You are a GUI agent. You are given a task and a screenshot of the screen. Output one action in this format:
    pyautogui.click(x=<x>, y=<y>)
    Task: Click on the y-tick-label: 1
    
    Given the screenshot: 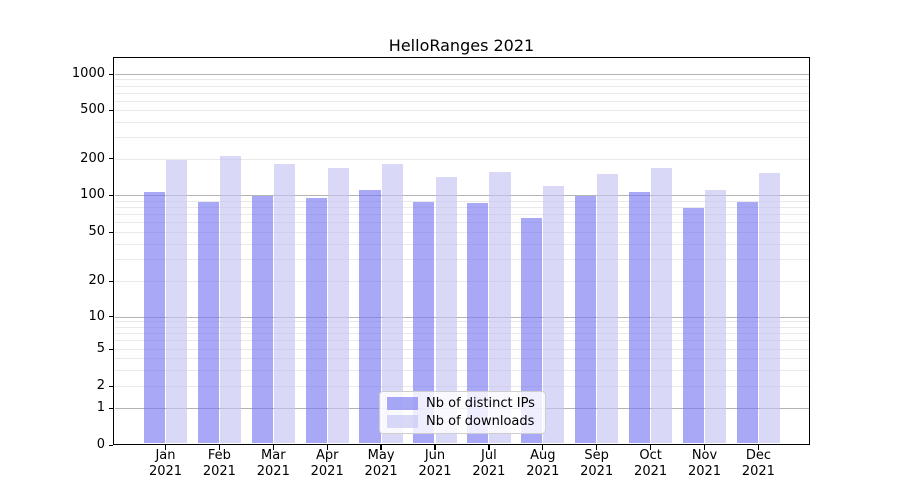 What is the action you would take?
    pyautogui.click(x=100, y=407)
    